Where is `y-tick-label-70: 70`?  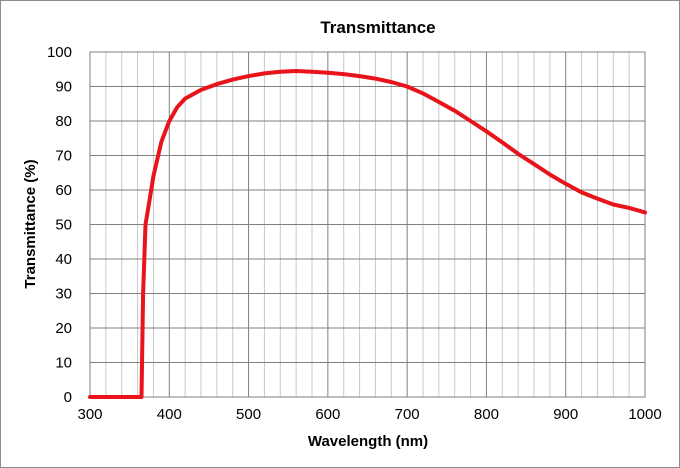 y-tick-label-70: 70 is located at coordinates (63, 156).